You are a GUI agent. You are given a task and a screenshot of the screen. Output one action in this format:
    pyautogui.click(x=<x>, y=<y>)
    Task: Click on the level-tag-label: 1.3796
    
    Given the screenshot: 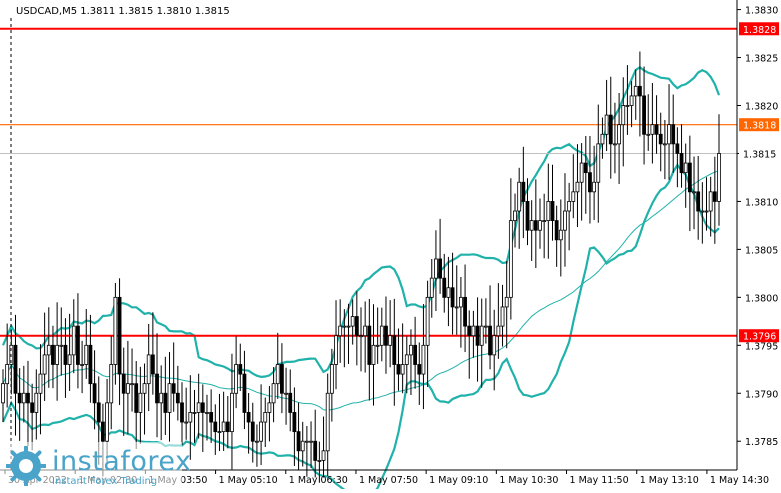 What is the action you would take?
    pyautogui.click(x=759, y=337)
    